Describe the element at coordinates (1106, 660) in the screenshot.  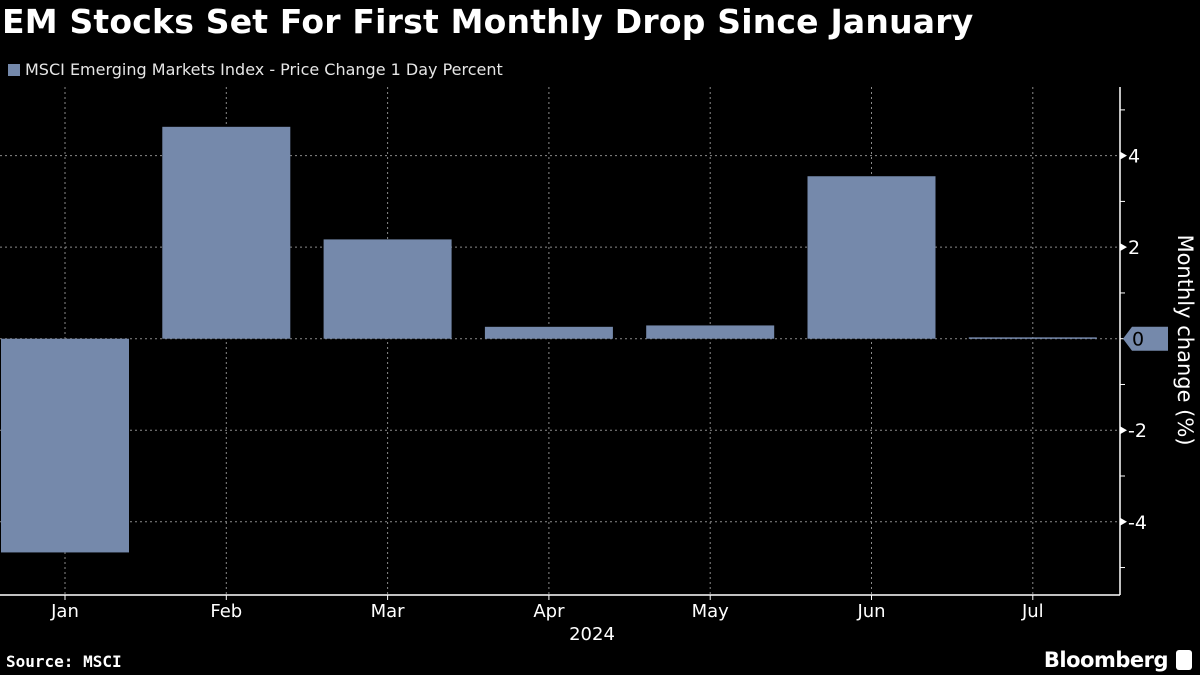
I see `bloomberg-logo: Bloomberg` at that location.